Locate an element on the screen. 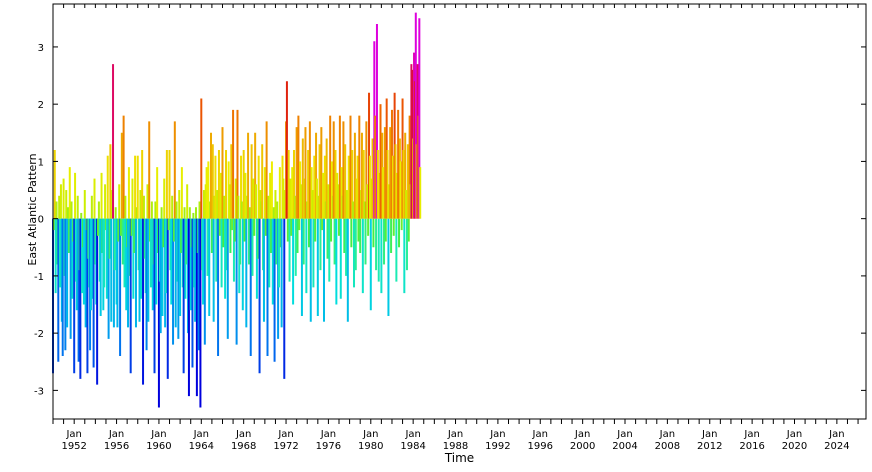  x-tick-label-year: 1976 is located at coordinates (328, 446).